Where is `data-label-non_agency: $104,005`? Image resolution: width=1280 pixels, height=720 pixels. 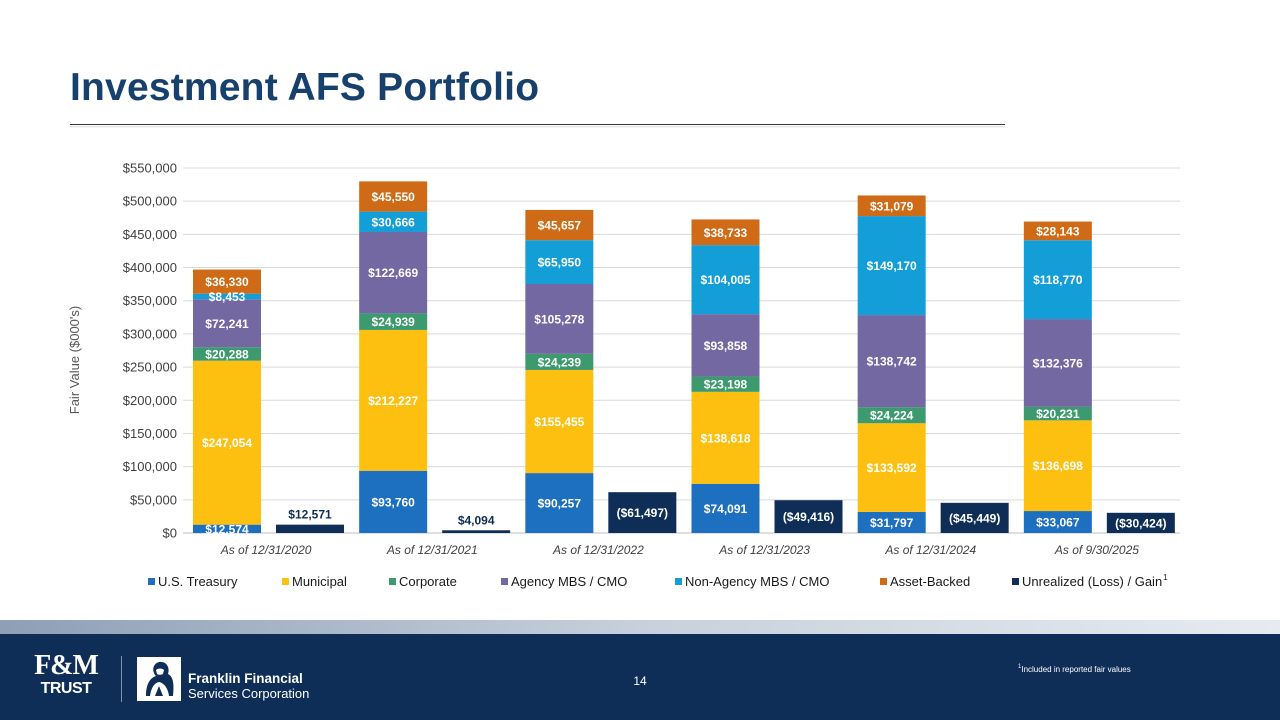
data-label-non_agency: $104,005 is located at coordinates (725, 280).